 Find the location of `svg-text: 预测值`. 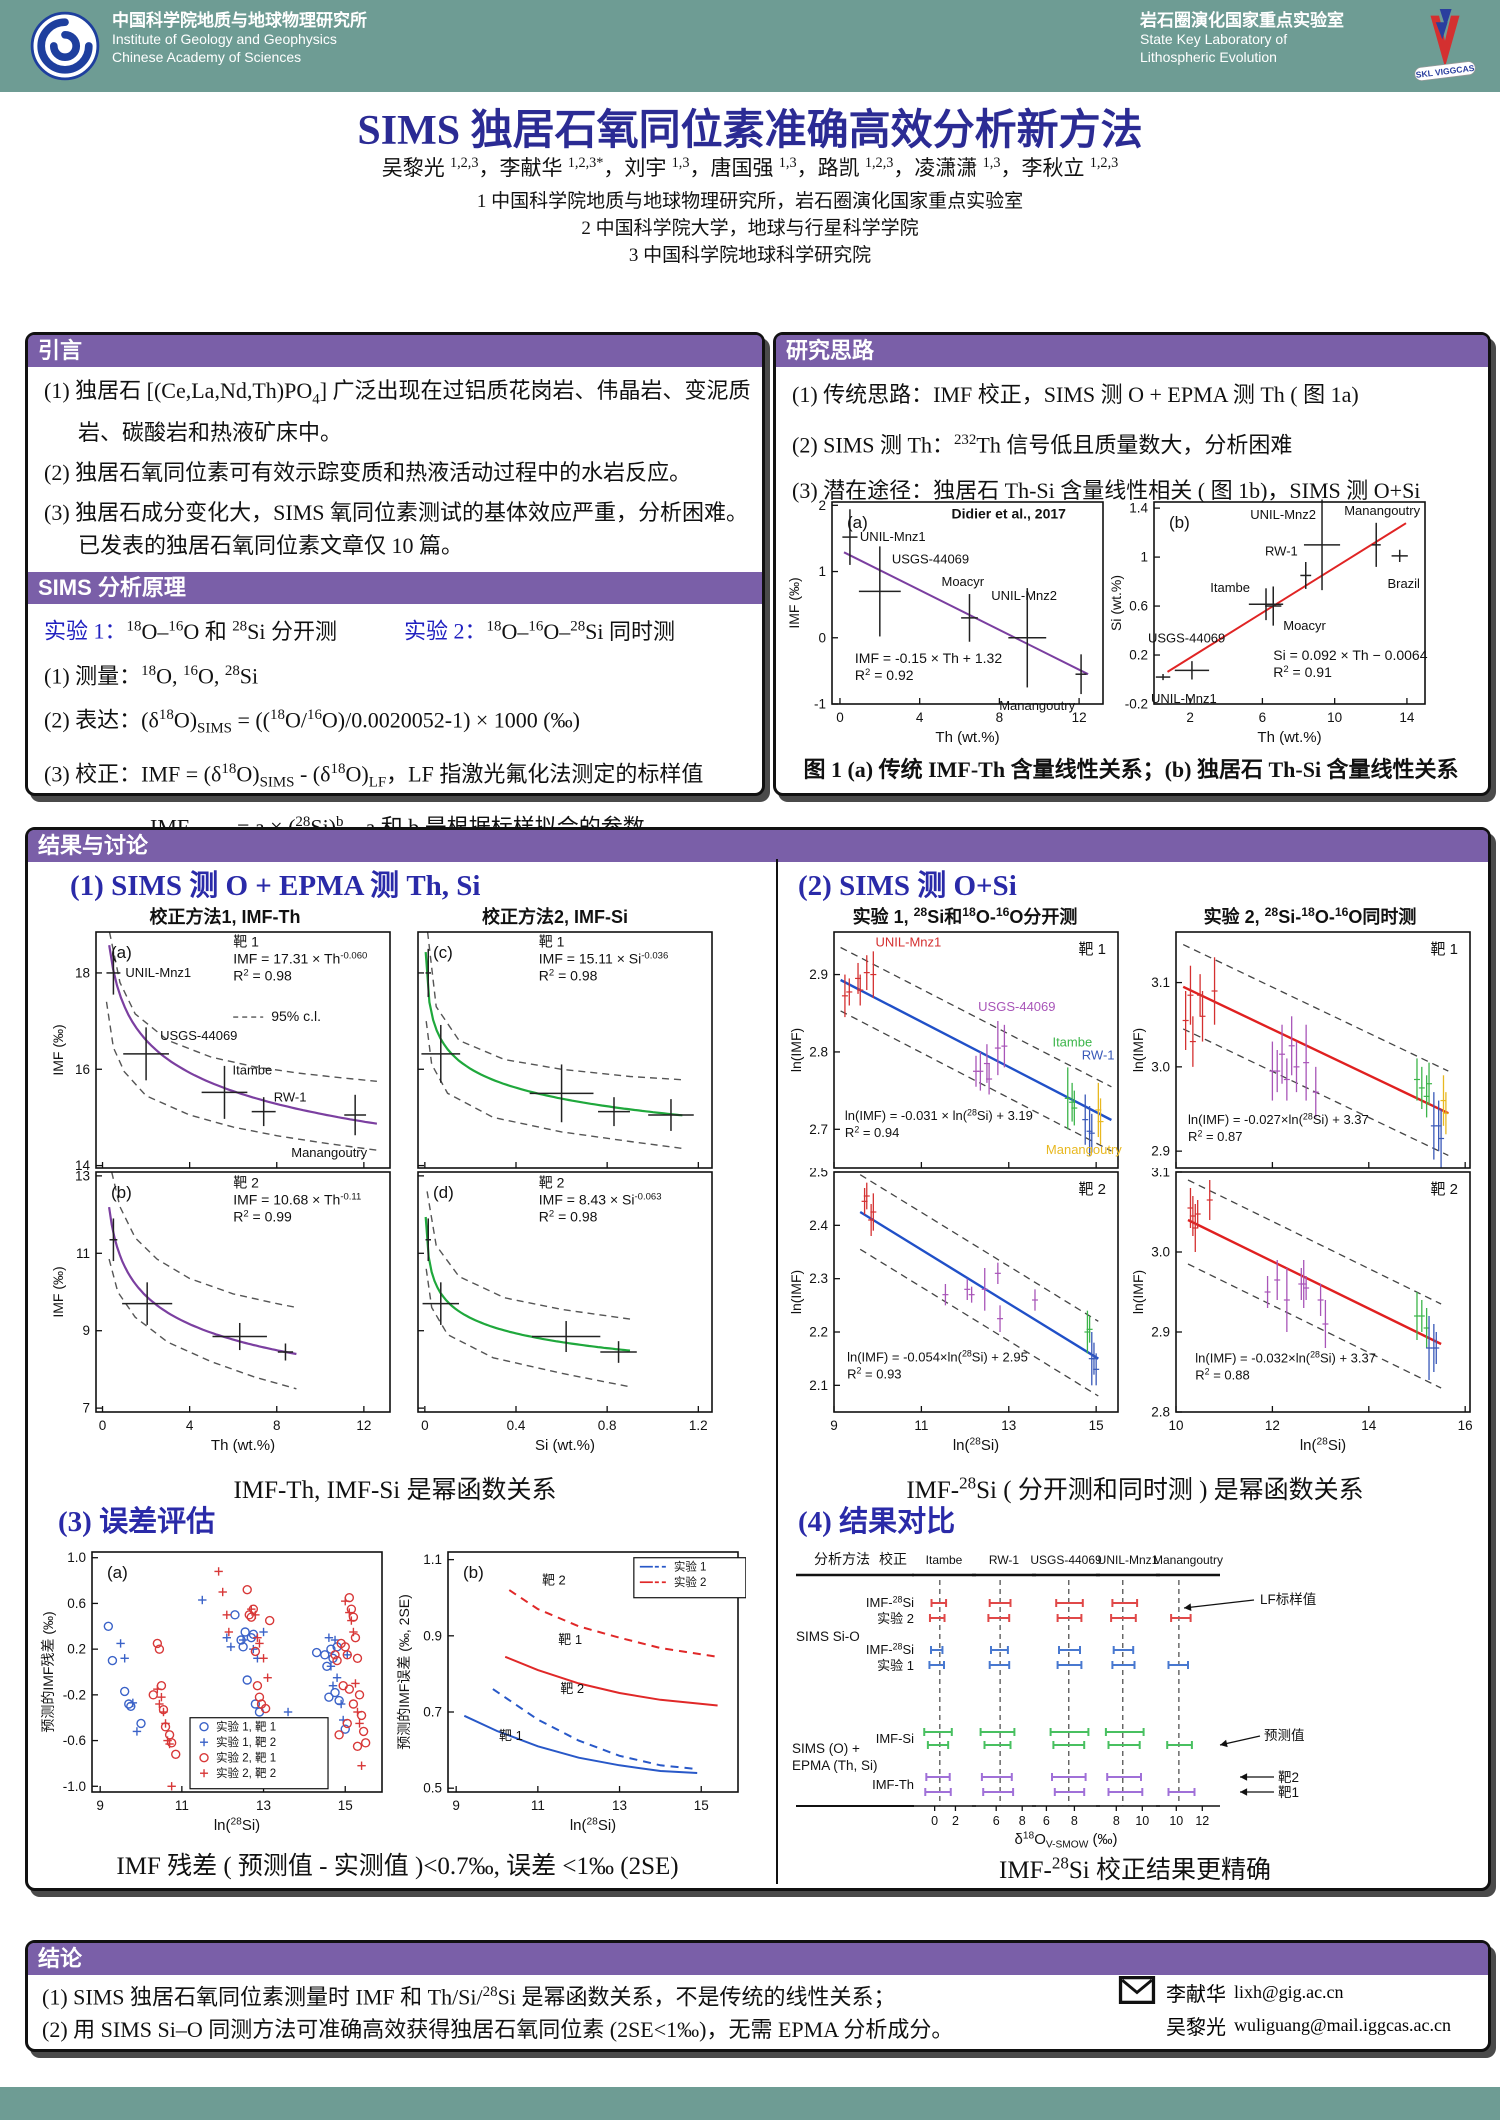

svg-text: 预测值 is located at coordinates (1284, 1735).